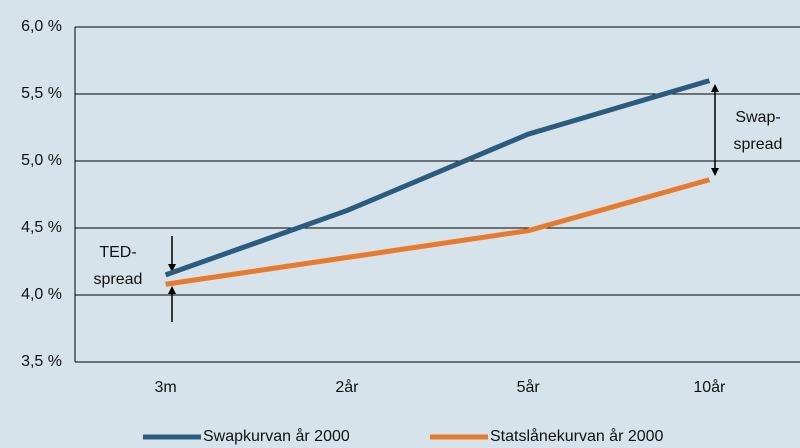  Describe the element at coordinates (347, 387) in the screenshot. I see `x-tick-label: 2år` at that location.